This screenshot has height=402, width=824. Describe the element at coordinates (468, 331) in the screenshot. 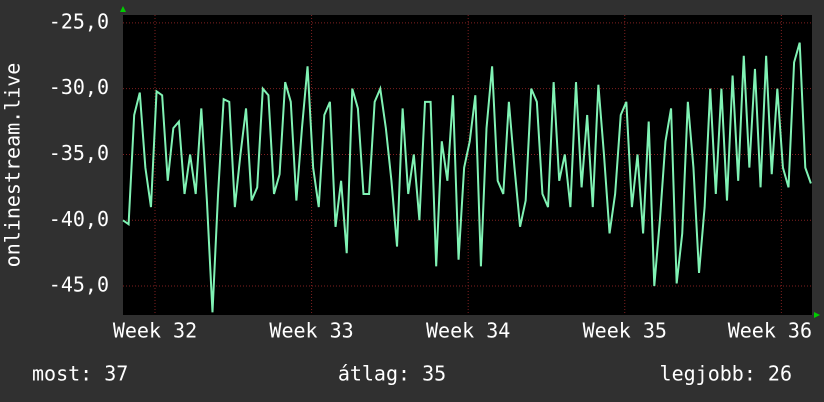

I see `x-tick-label: Week 34` at that location.